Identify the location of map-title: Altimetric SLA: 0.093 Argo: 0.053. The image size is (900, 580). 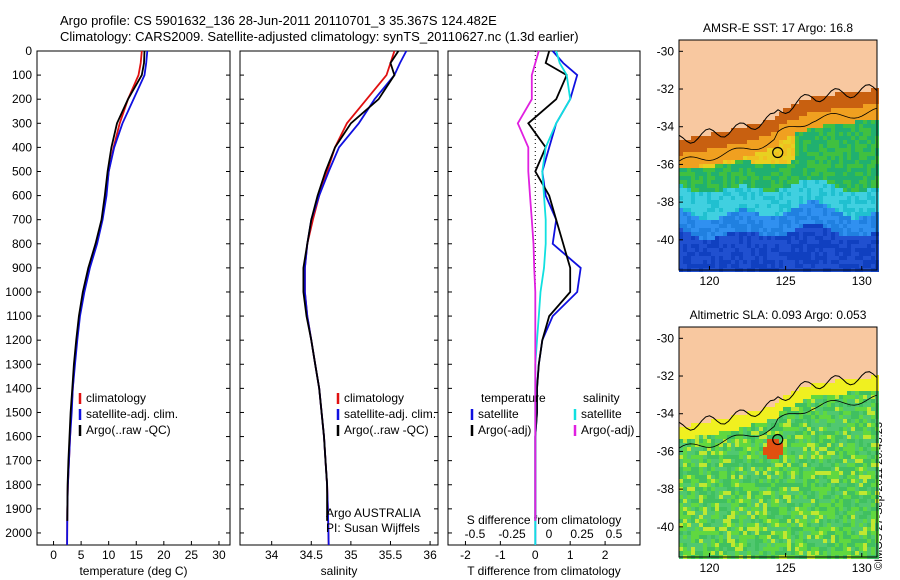
(778, 315).